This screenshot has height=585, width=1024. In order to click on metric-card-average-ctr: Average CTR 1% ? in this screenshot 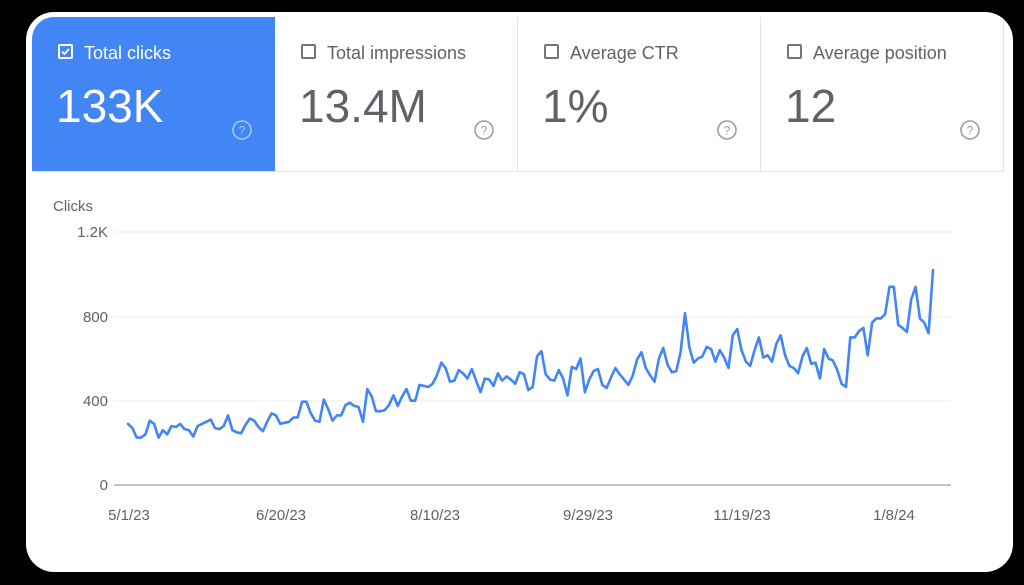, I will do `click(639, 94)`.